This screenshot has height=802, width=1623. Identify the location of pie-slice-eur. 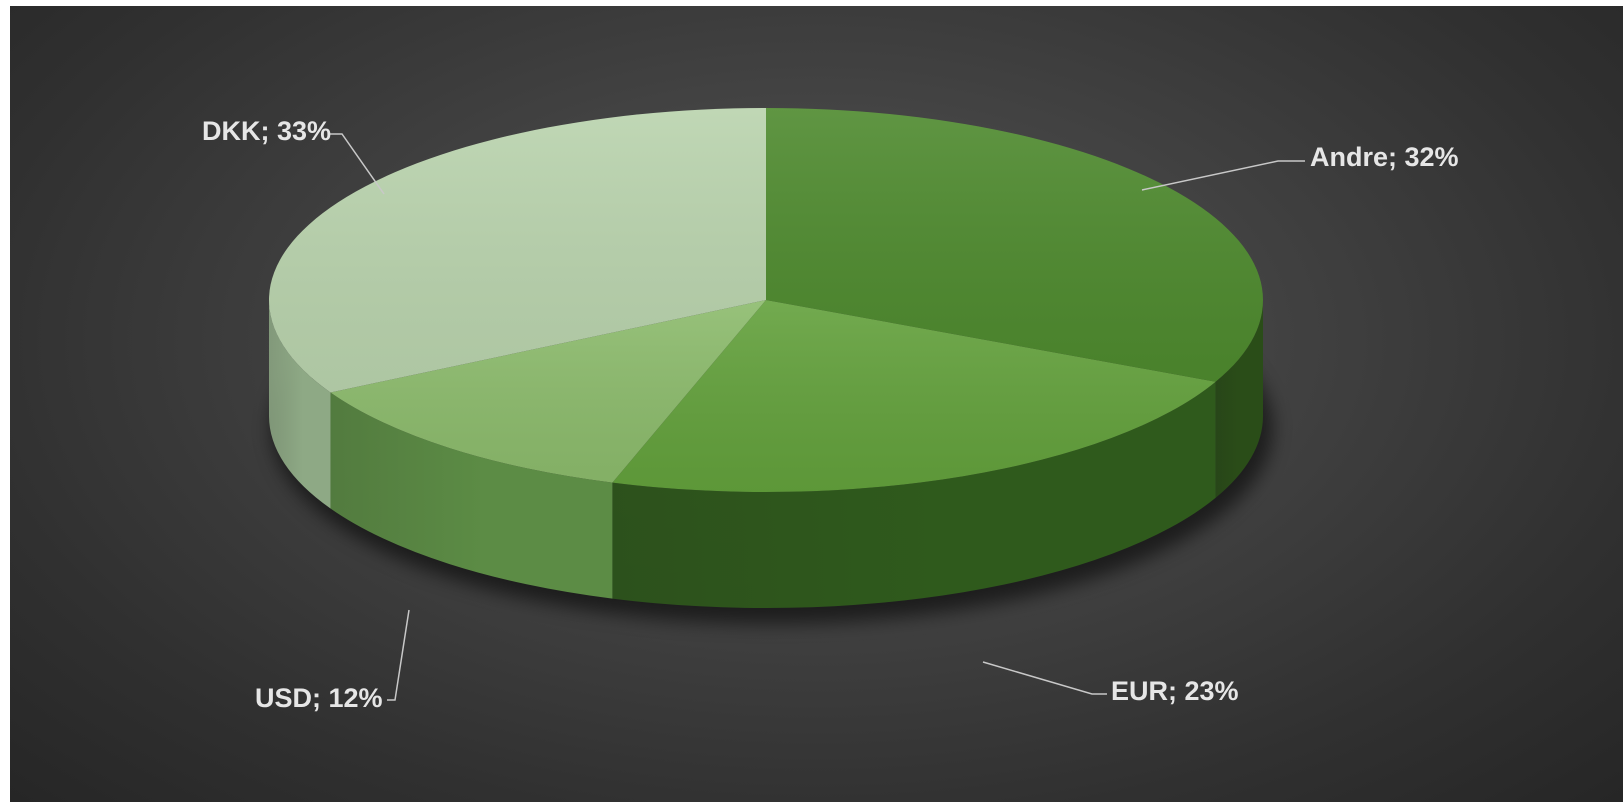
(914, 396).